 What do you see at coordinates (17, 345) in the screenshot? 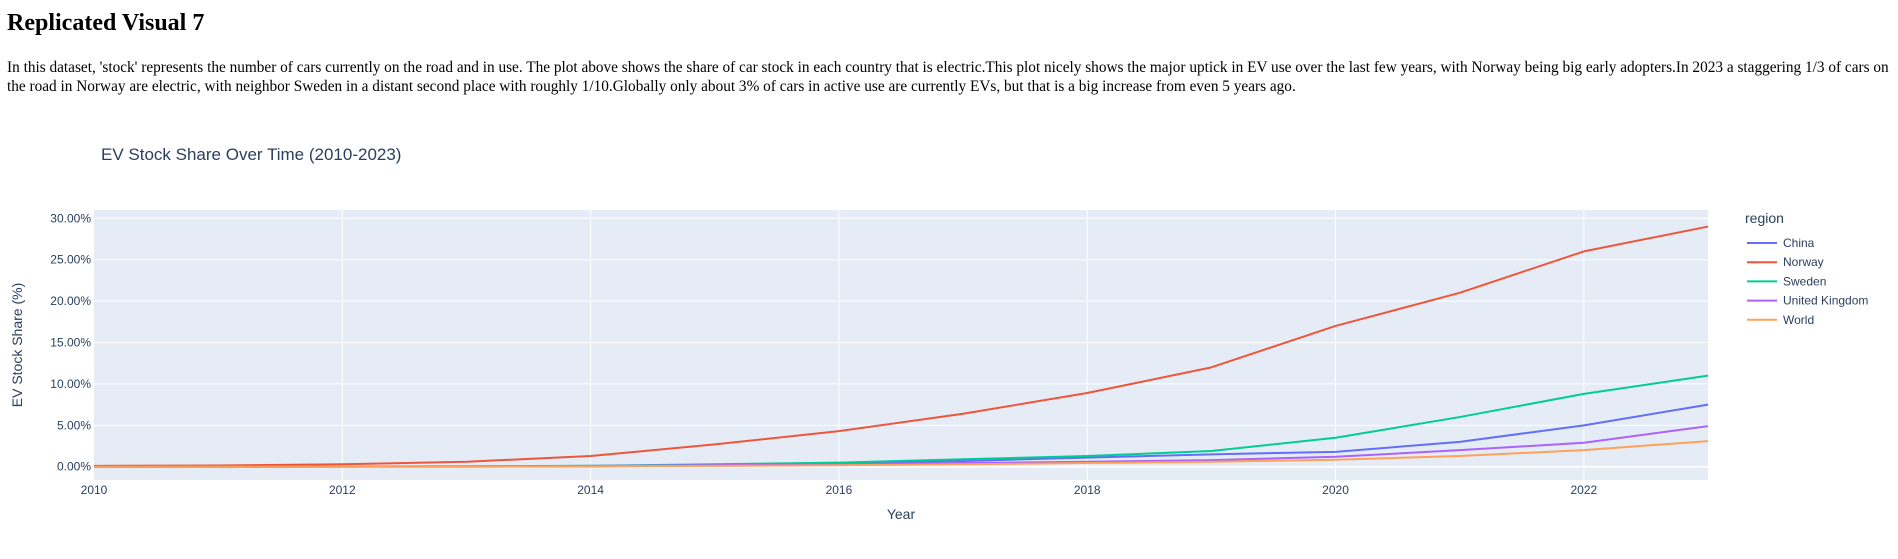
I see `y-axis-title: EV Stock Share (%)` at bounding box center [17, 345].